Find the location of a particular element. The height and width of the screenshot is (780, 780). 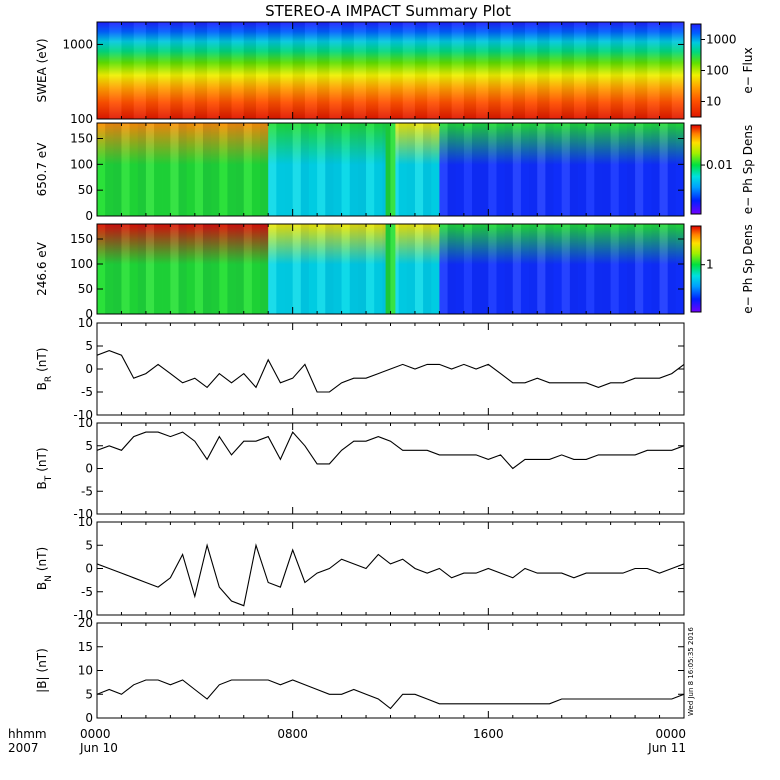

series-line is located at coordinates (390, 371).